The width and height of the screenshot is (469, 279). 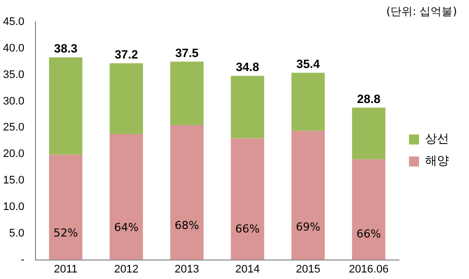 I want to click on y-tick-label: 40.0, so click(x=13, y=48).